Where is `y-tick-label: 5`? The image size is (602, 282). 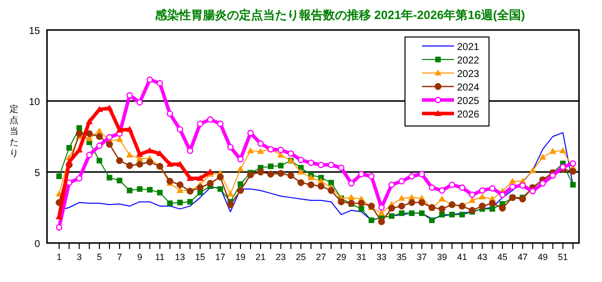
y-tick-label: 5 is located at coordinates (37, 173).